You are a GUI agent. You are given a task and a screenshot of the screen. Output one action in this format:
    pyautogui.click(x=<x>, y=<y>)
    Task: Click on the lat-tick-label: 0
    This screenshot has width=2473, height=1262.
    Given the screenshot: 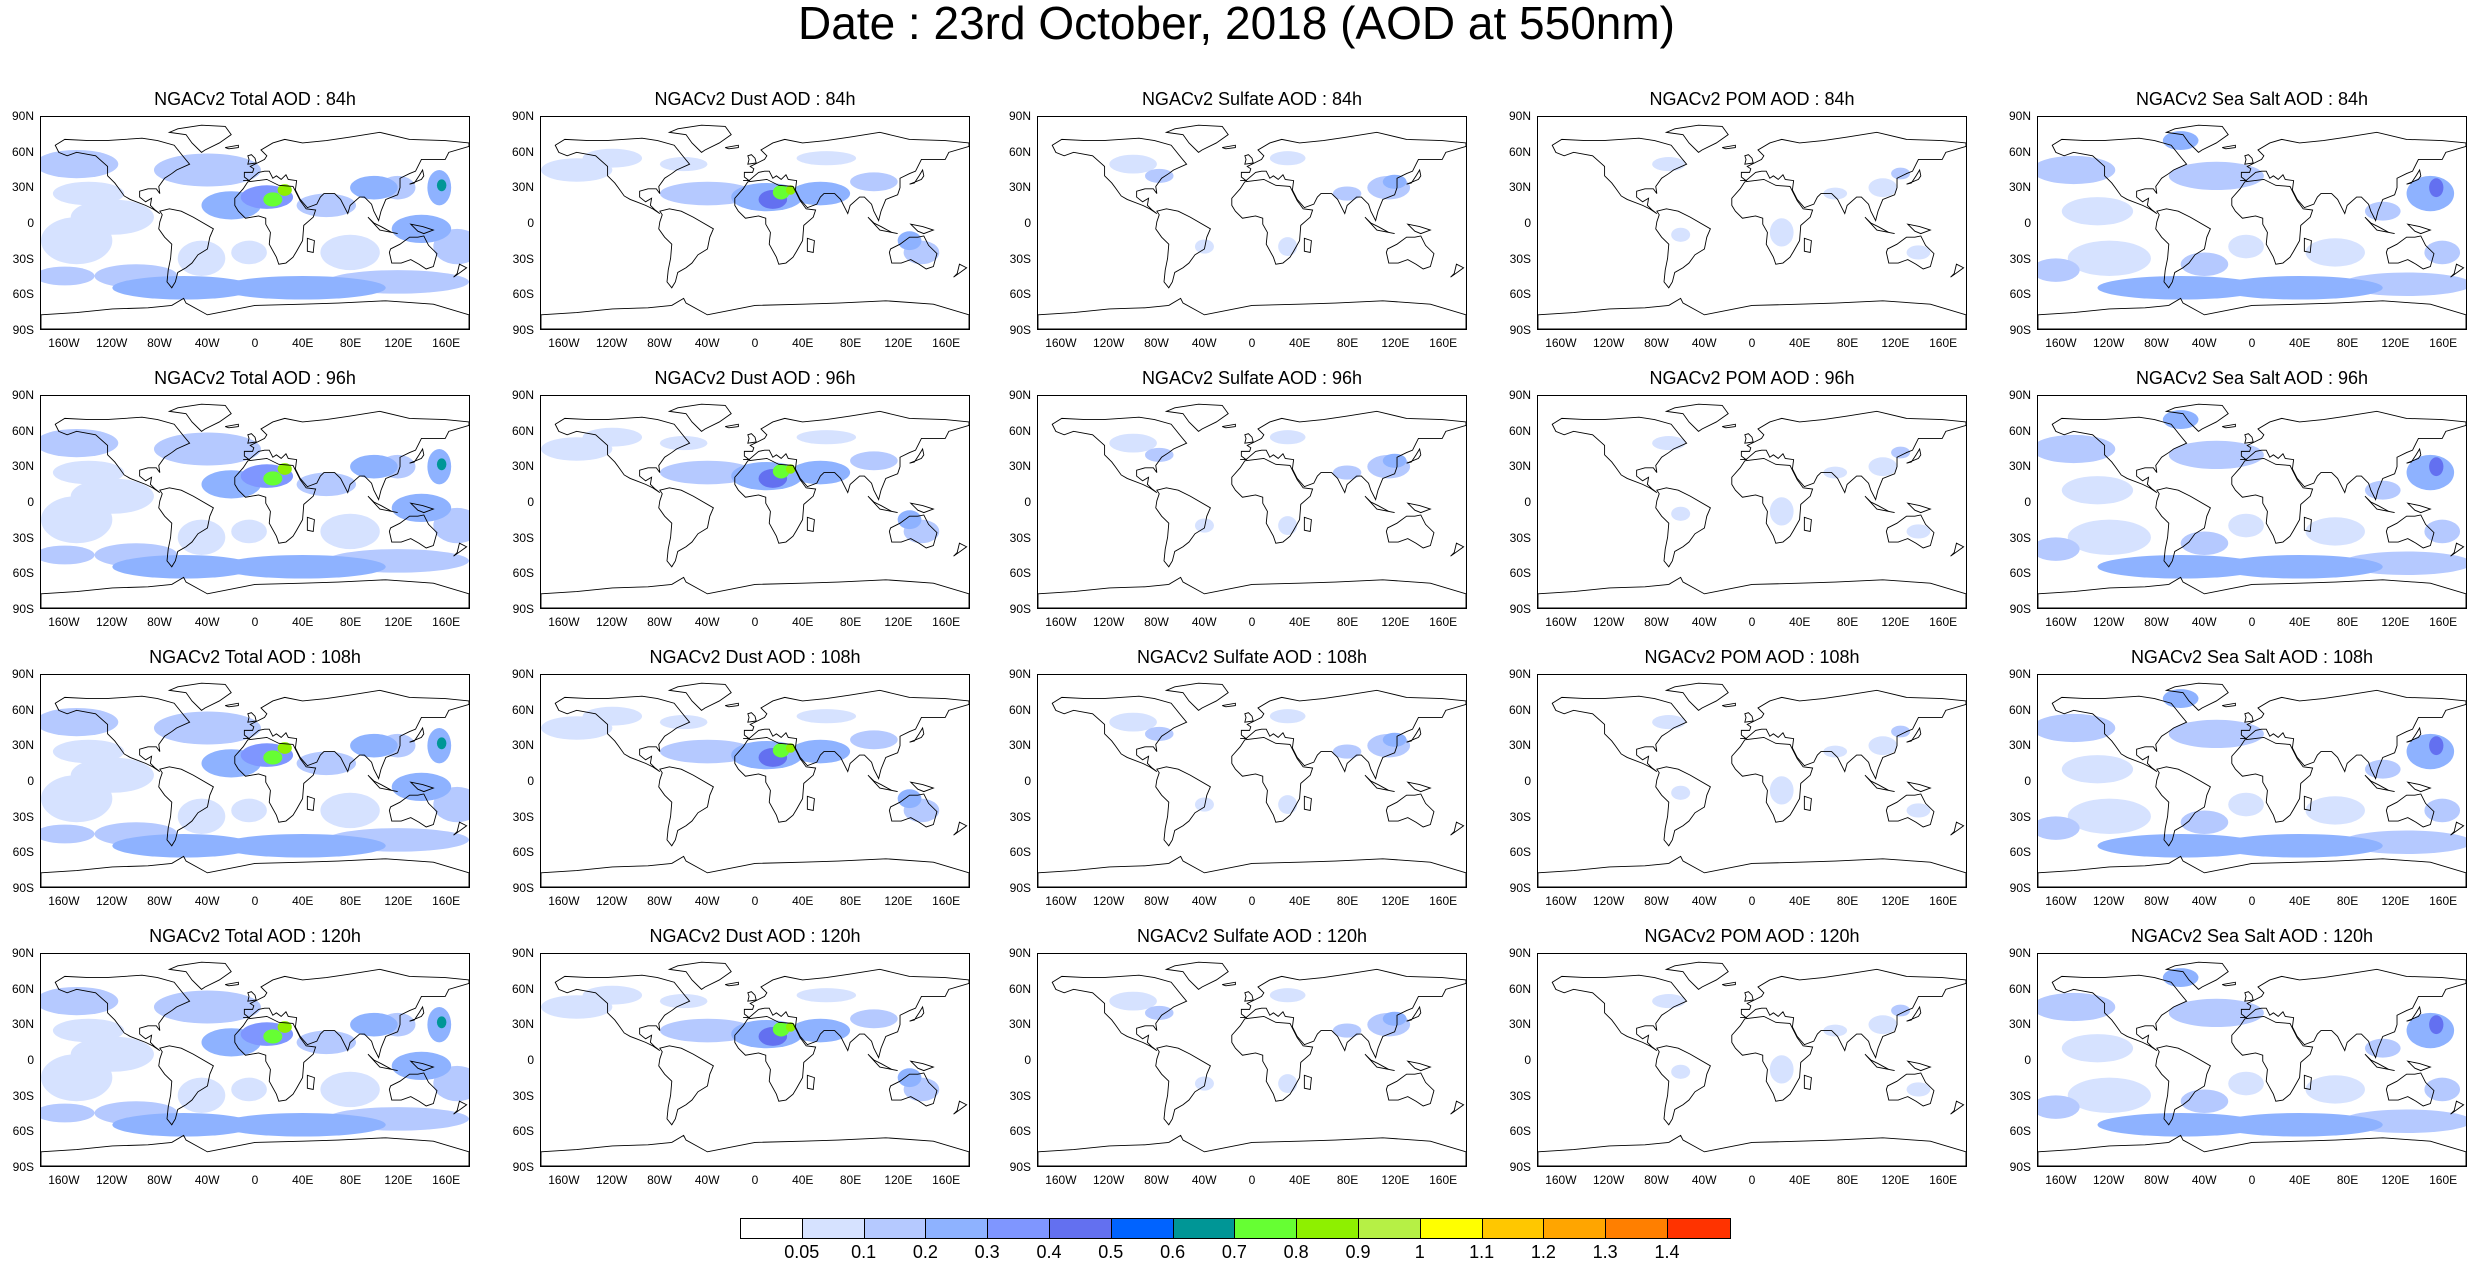 What is the action you would take?
    pyautogui.click(x=1027, y=781)
    